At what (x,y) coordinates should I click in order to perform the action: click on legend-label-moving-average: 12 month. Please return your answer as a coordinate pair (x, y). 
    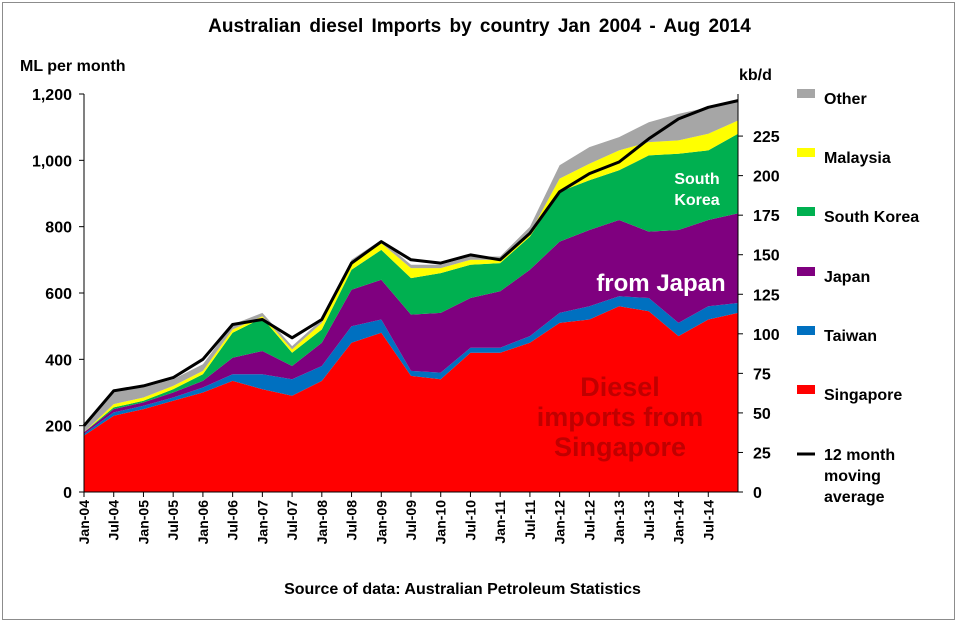
    Looking at the image, I should click on (859, 455).